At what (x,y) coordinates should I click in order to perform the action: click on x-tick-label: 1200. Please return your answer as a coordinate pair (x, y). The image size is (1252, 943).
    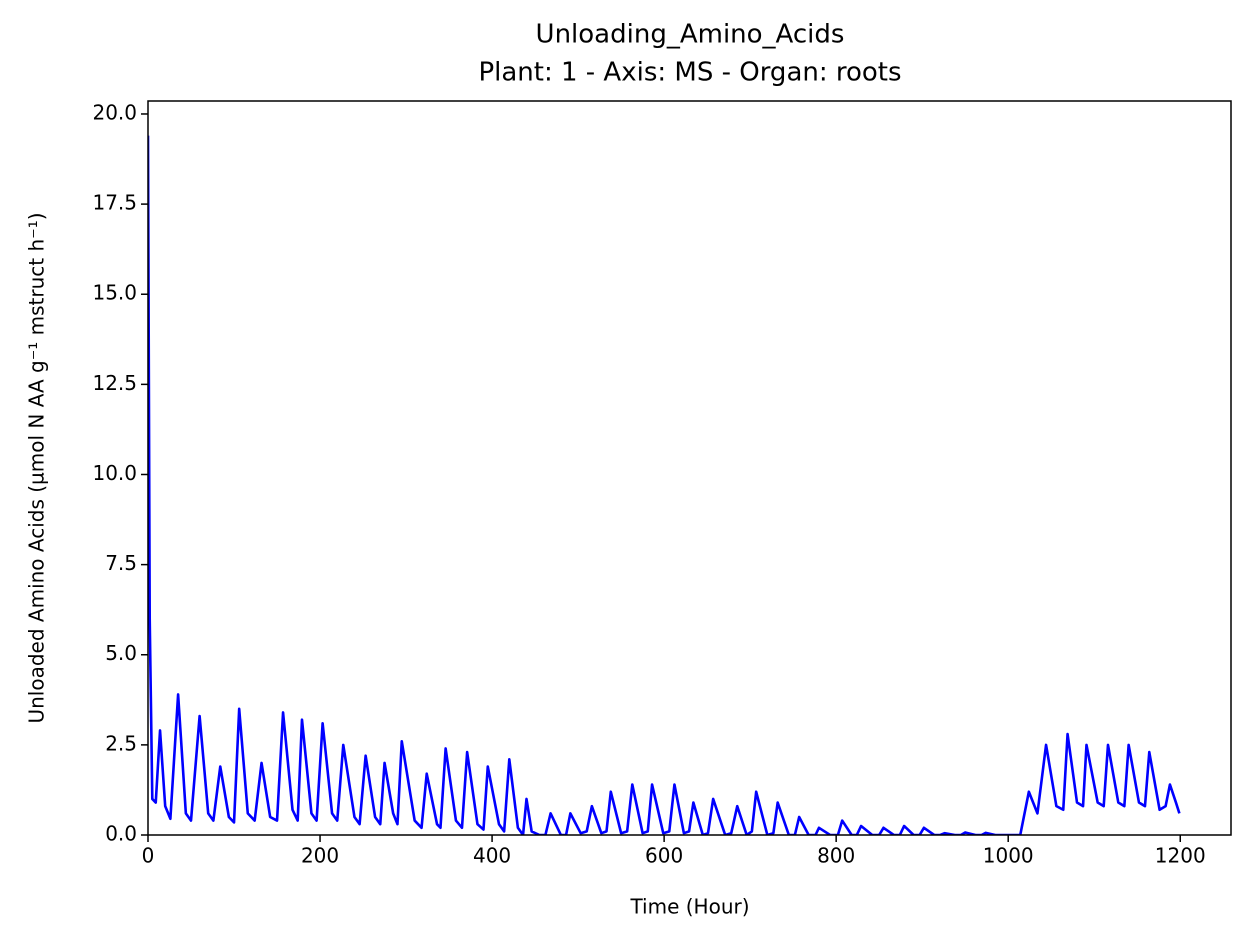
    Looking at the image, I should click on (1180, 856).